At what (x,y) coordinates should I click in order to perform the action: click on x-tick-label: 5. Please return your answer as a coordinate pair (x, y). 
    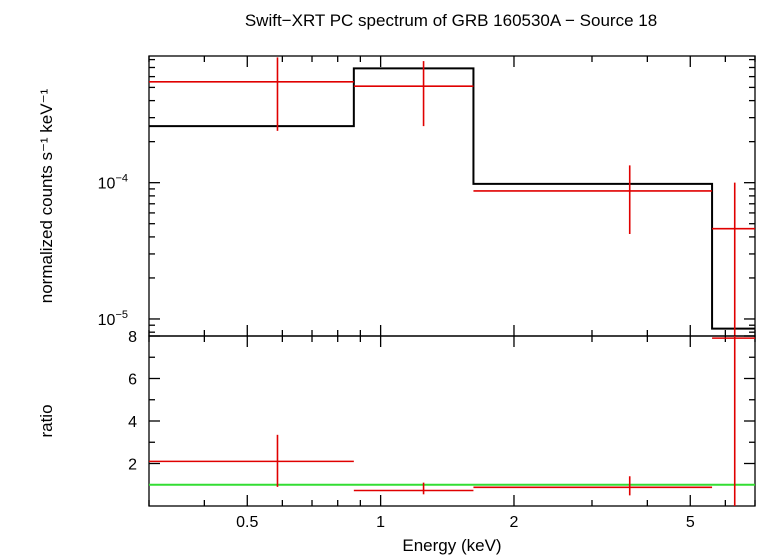
    Looking at the image, I should click on (690, 522).